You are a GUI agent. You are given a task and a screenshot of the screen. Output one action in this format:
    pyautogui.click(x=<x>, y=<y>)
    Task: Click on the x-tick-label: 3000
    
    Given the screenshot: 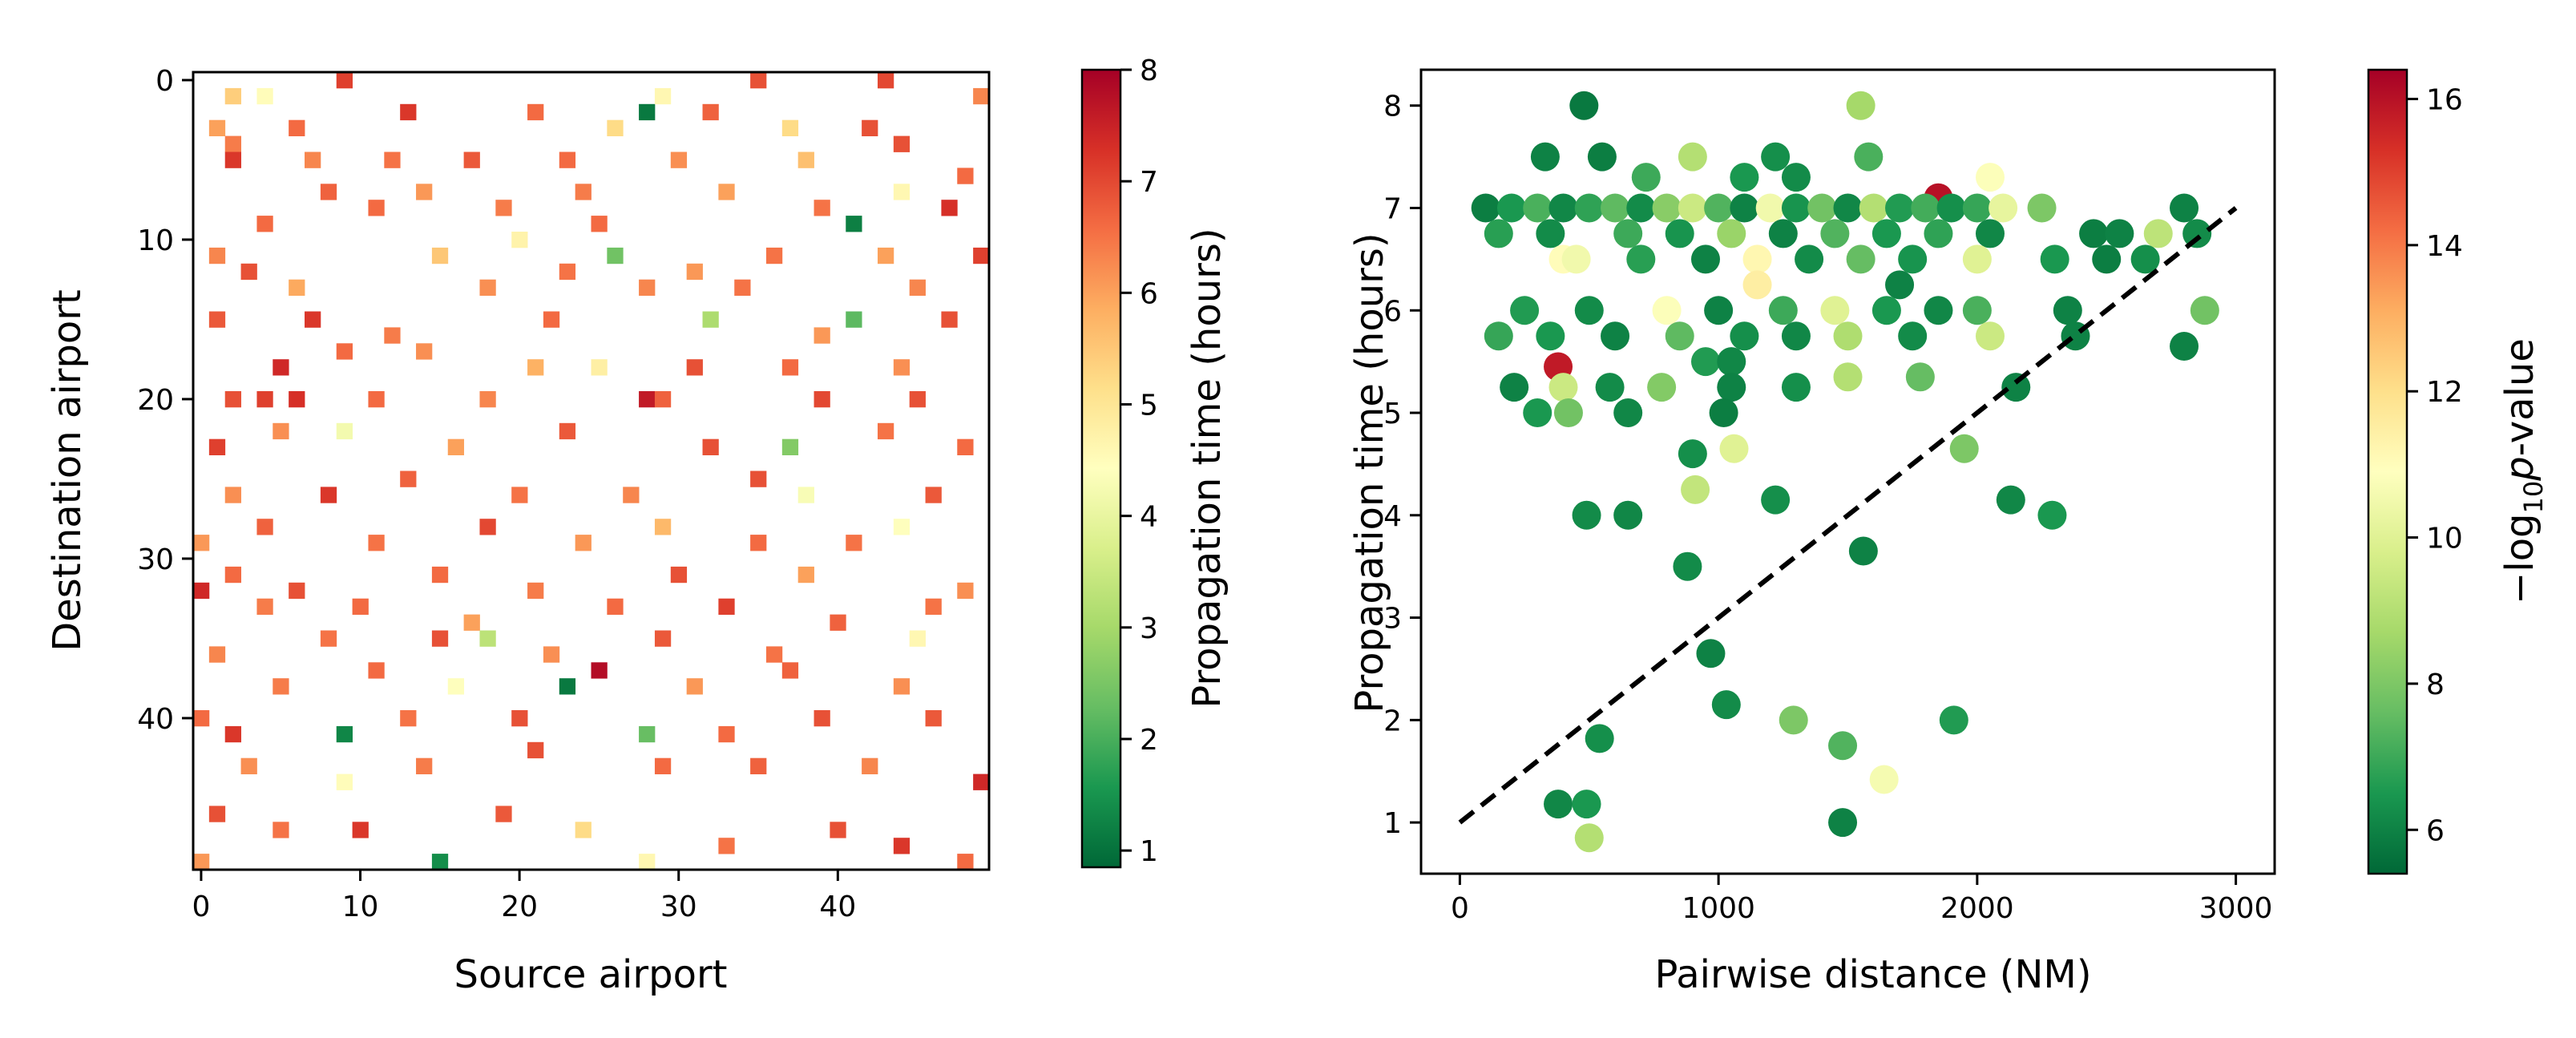 What is the action you would take?
    pyautogui.click(x=2236, y=908)
    